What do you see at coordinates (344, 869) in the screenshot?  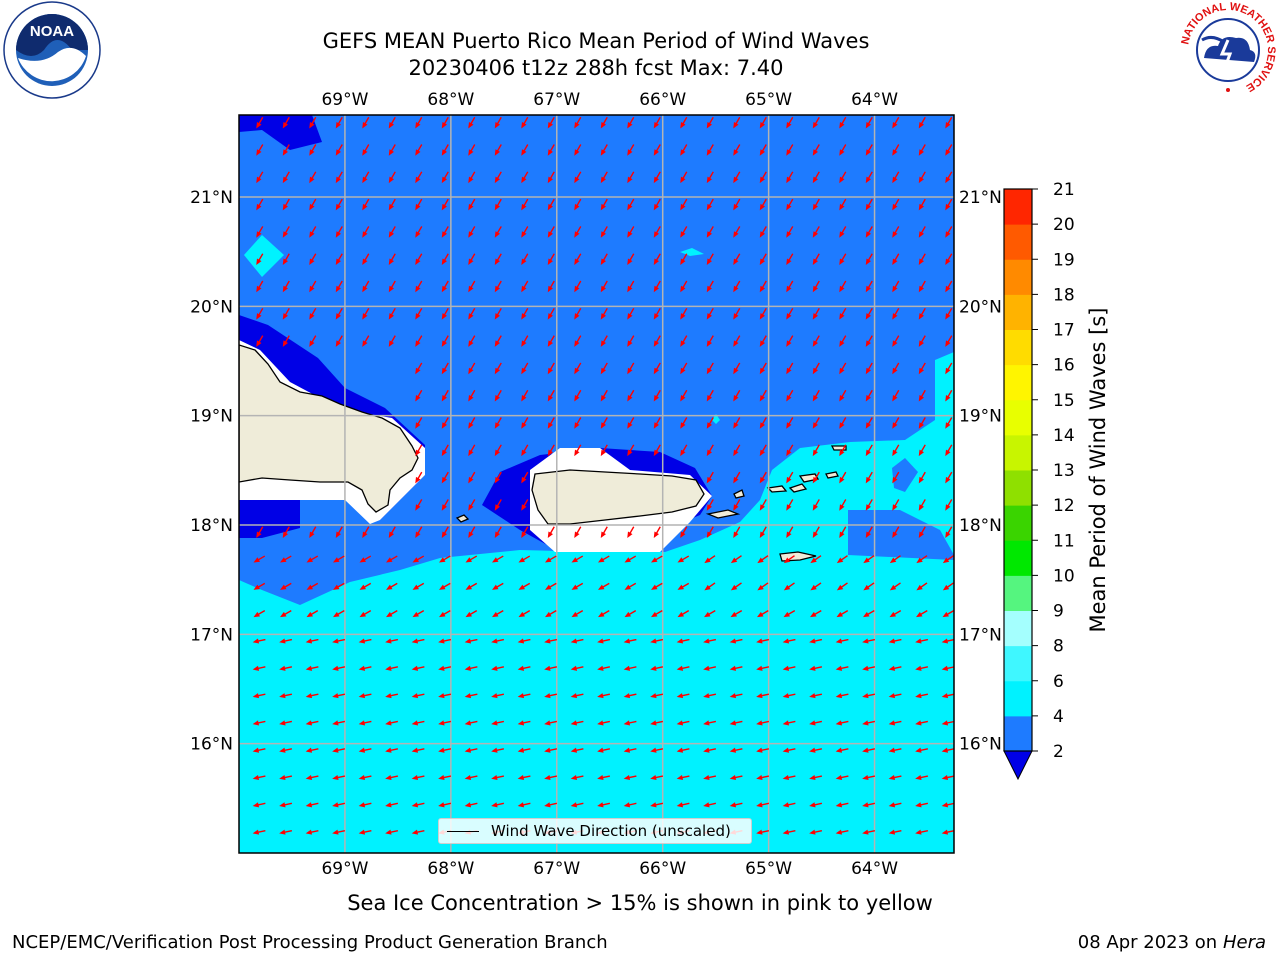 I see `lon-tick-label: 69°W` at bounding box center [344, 869].